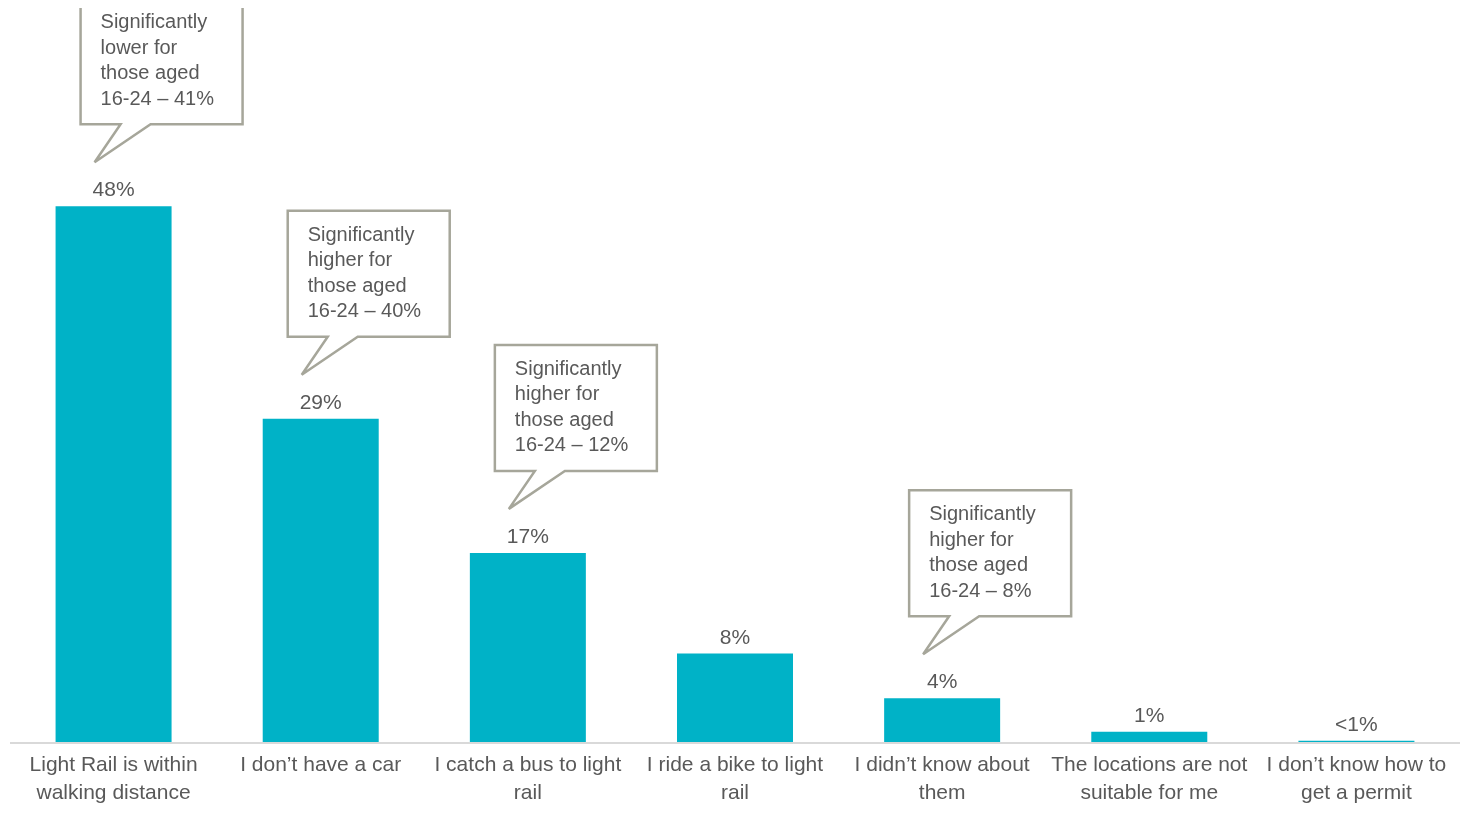 This screenshot has height=814, width=1470. Describe the element at coordinates (157, 59) in the screenshot. I see `text: Significantly lower for those aged 16-24 – 41%` at that location.